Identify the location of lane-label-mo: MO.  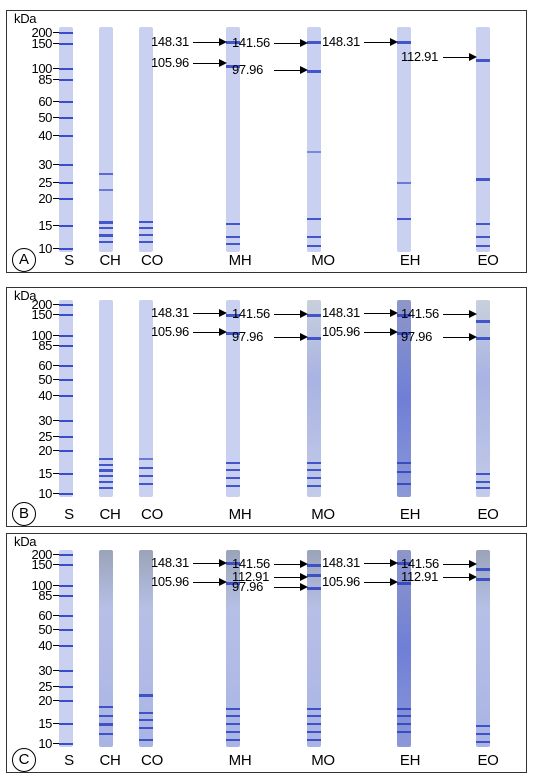
(323, 514).